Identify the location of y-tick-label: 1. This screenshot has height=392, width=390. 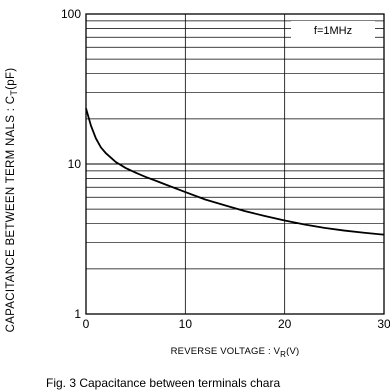
(77, 314).